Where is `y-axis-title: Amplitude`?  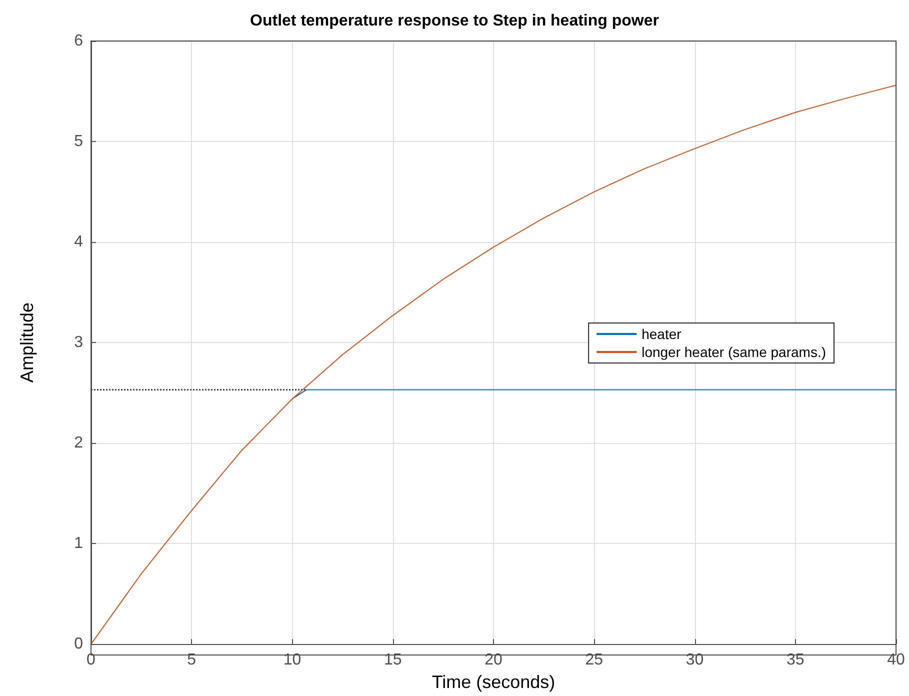 y-axis-title: Amplitude is located at coordinates (27, 342).